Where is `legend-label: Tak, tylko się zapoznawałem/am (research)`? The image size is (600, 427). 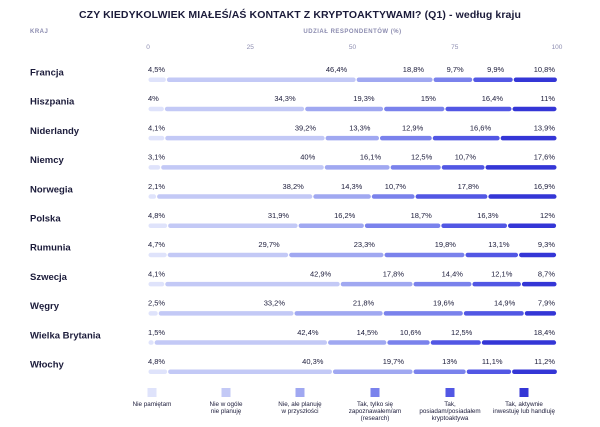 legend-label: Tak, tylko się zapoznawałem/am (research) is located at coordinates (375, 411).